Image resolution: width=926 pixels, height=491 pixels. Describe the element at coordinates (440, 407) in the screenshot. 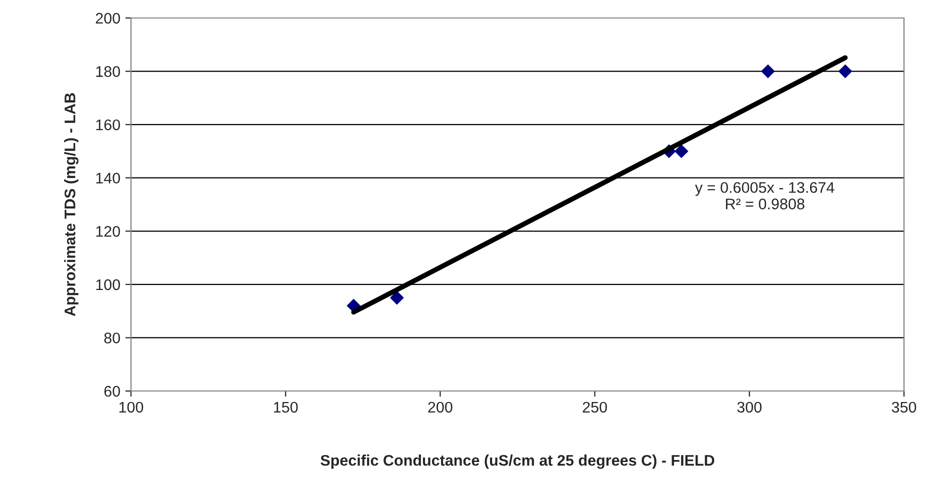

I see `x-tick-label: 200` at that location.